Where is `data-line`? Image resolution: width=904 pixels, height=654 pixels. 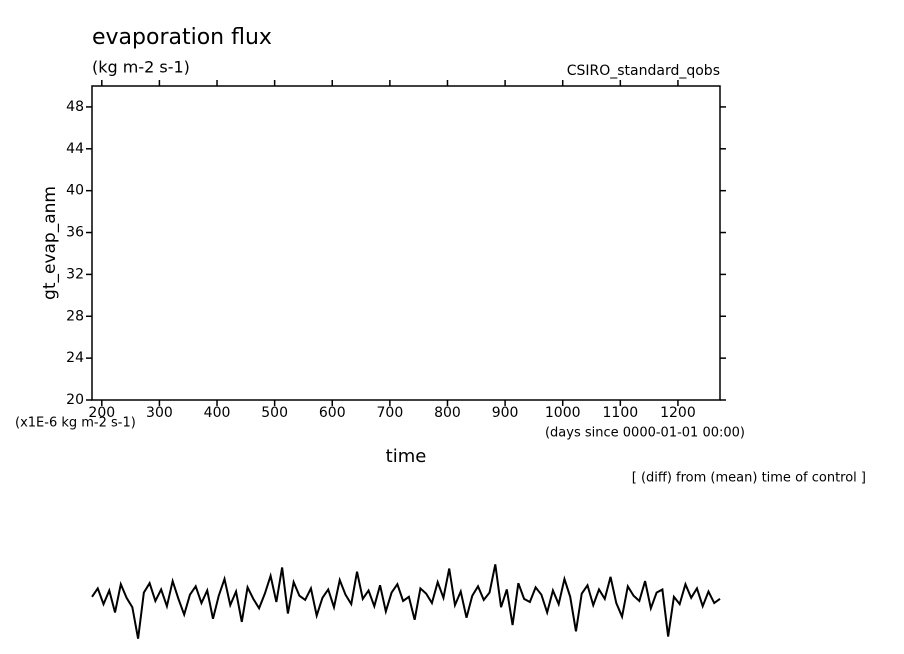 data-line is located at coordinates (406, 601).